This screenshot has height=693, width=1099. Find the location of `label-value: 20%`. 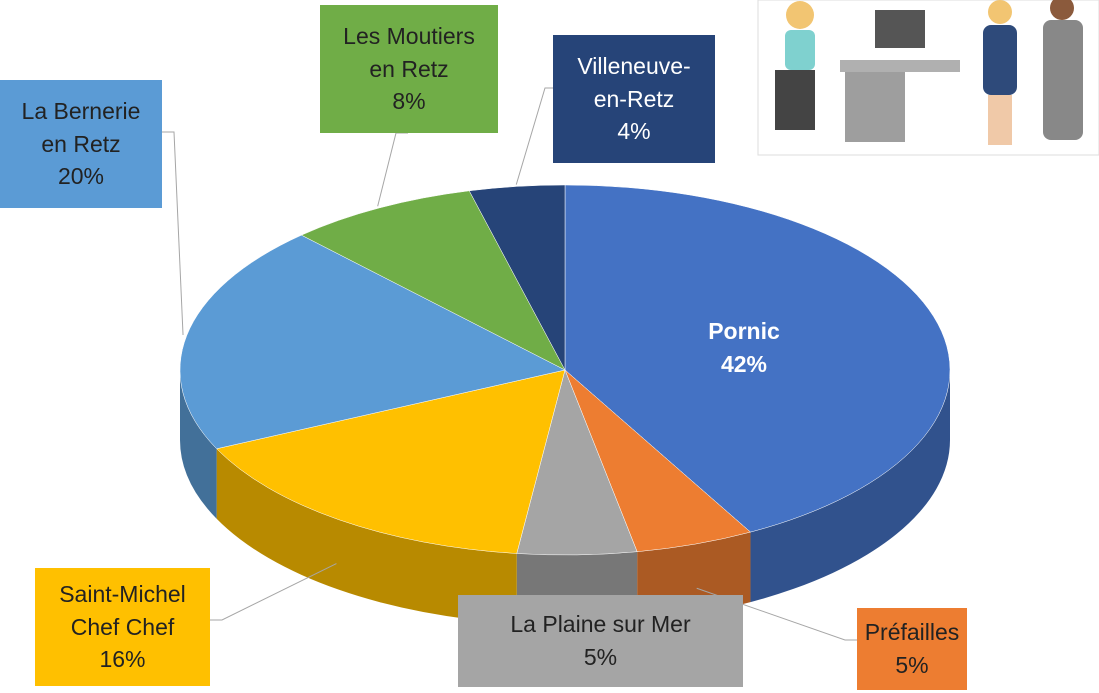

label-value: 20% is located at coordinates (81, 176).